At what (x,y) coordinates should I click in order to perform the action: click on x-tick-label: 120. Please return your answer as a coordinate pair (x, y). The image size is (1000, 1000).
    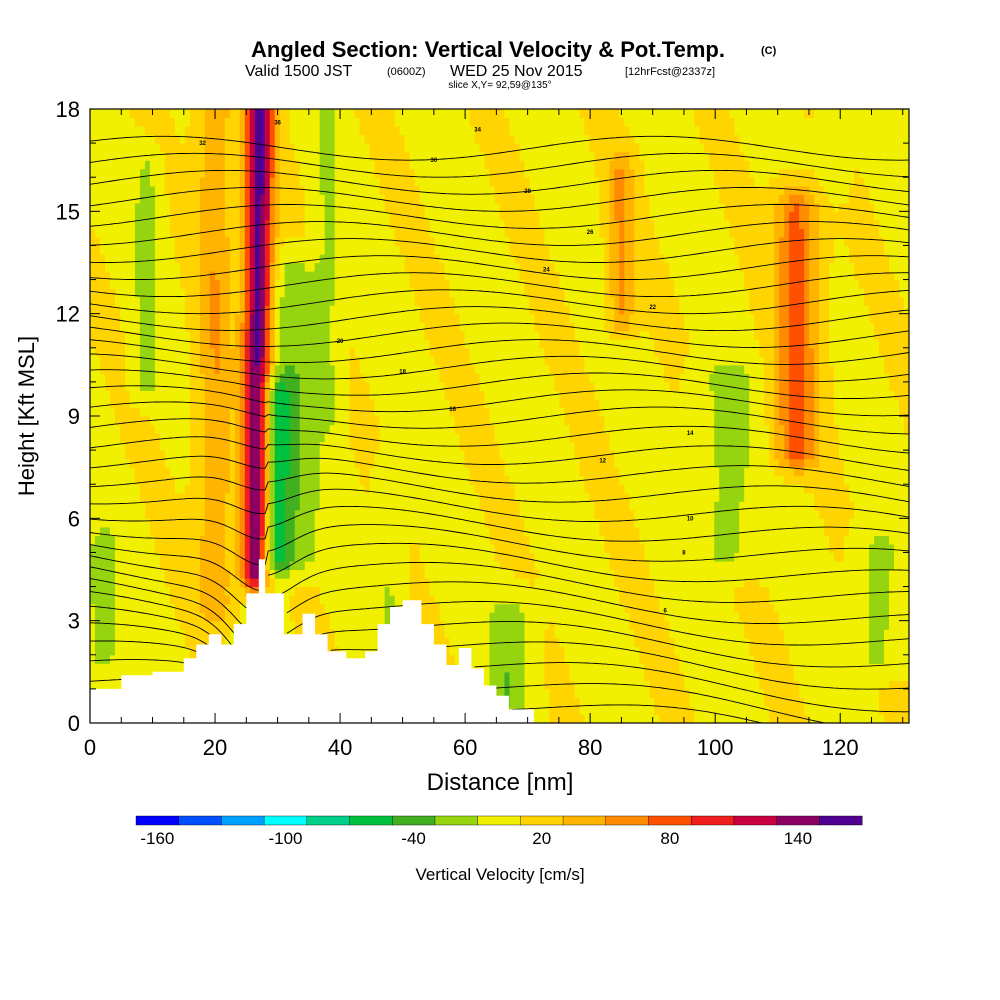
    Looking at the image, I should click on (840, 747).